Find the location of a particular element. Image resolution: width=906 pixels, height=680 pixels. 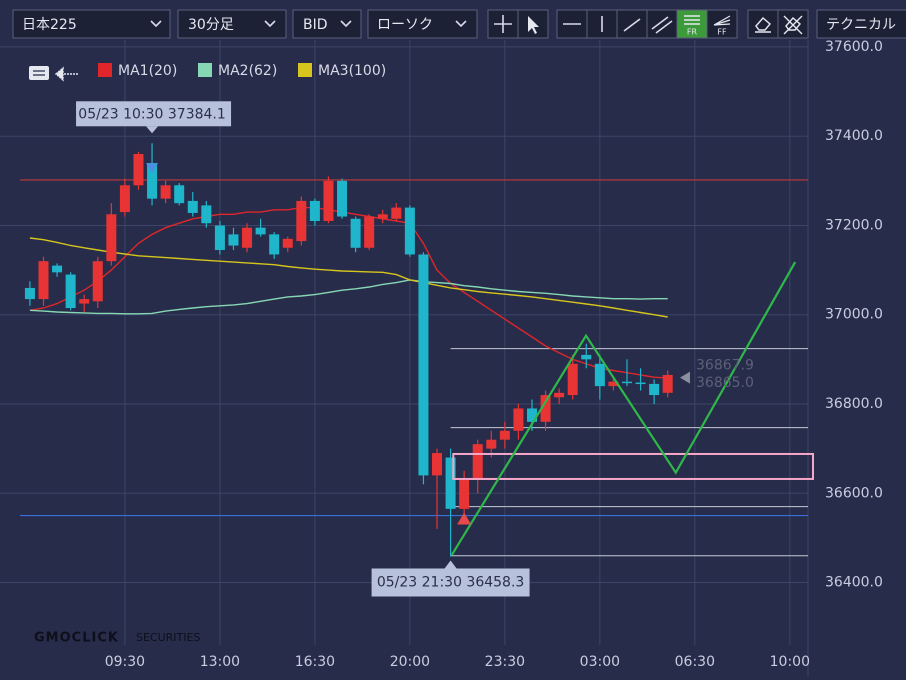

crosshair-icon is located at coordinates (503, 24).